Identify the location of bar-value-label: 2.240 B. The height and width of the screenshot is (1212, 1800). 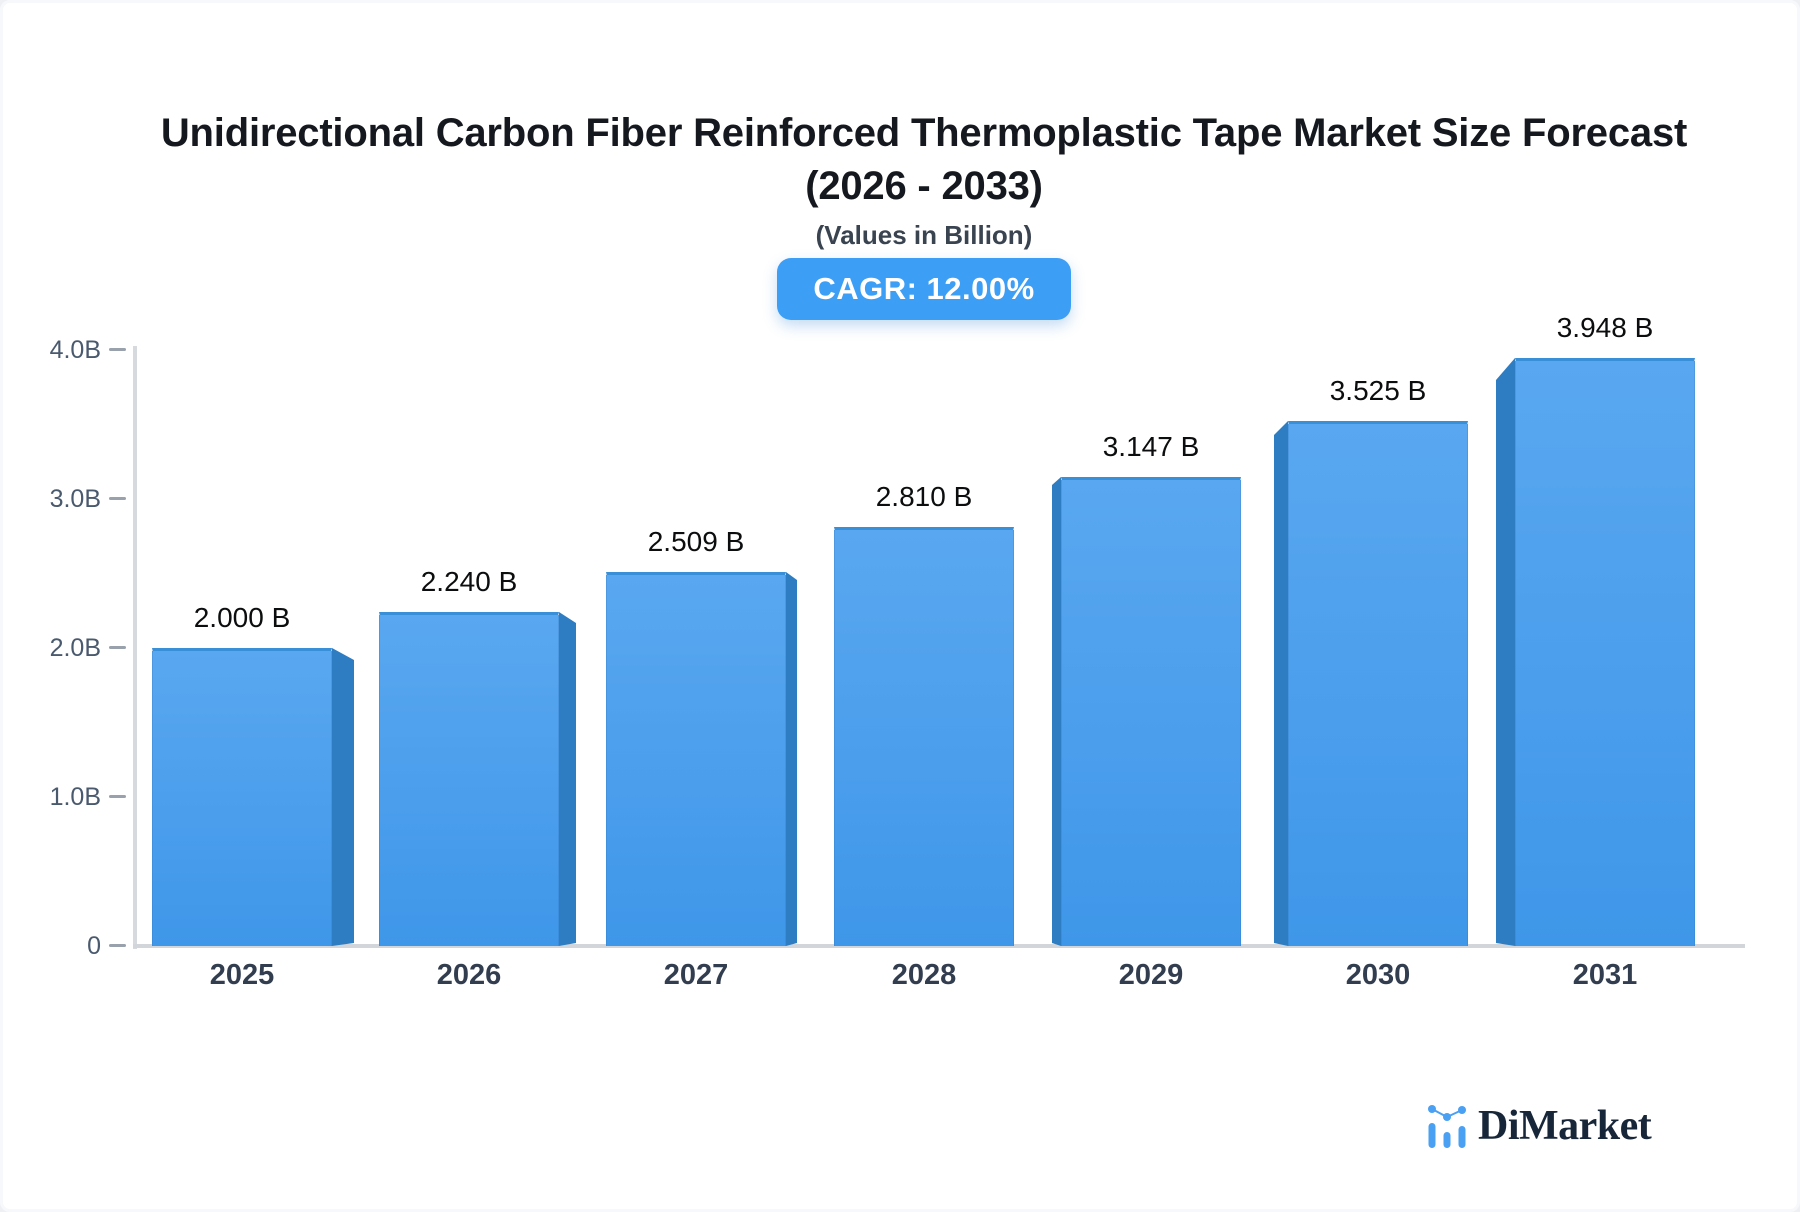
(469, 581).